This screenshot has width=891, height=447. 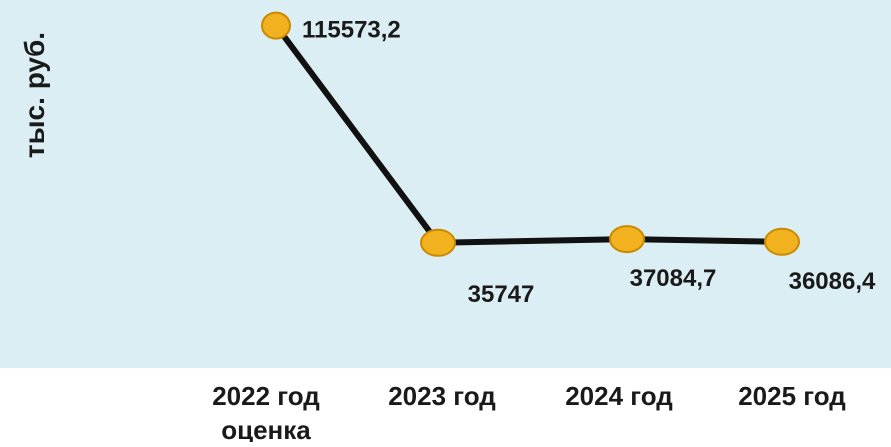 What do you see at coordinates (351, 30) in the screenshot?
I see `data-label: 115573,2` at bounding box center [351, 30].